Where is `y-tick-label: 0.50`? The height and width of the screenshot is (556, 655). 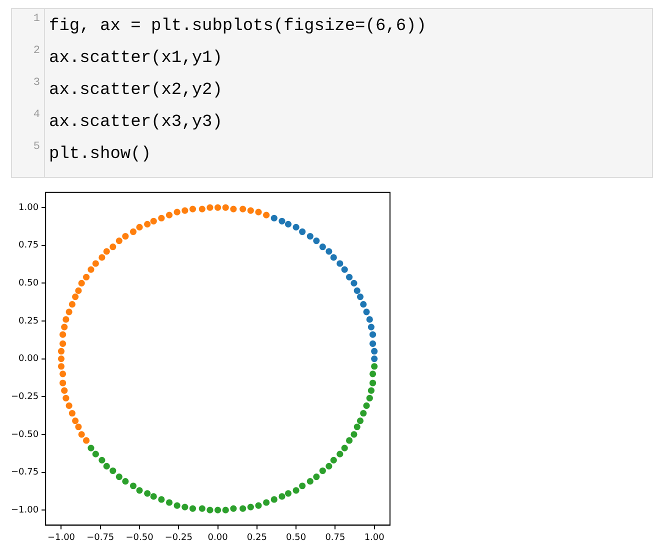
y-tick-label: 0.50 is located at coordinates (28, 283).